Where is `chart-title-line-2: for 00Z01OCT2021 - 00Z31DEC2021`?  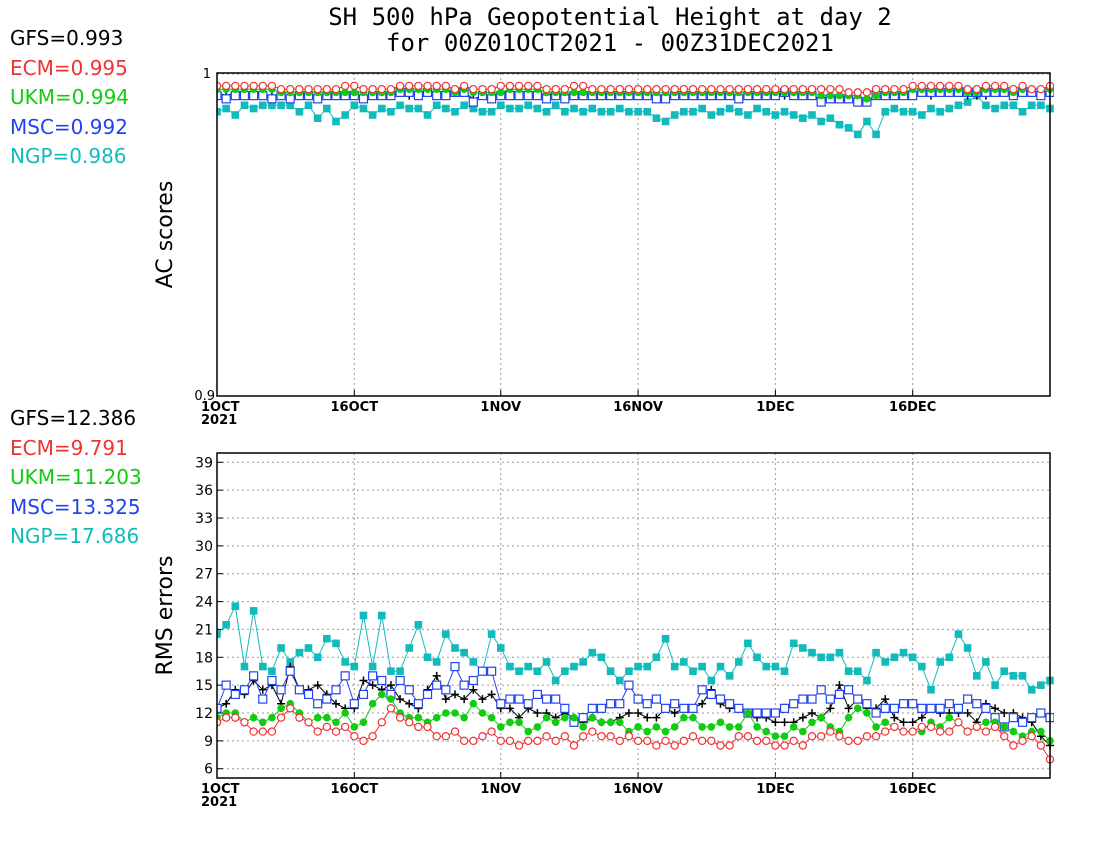
chart-title-line-2: for 00Z01OCT2021 - 00Z31DEC2021 is located at coordinates (610, 43).